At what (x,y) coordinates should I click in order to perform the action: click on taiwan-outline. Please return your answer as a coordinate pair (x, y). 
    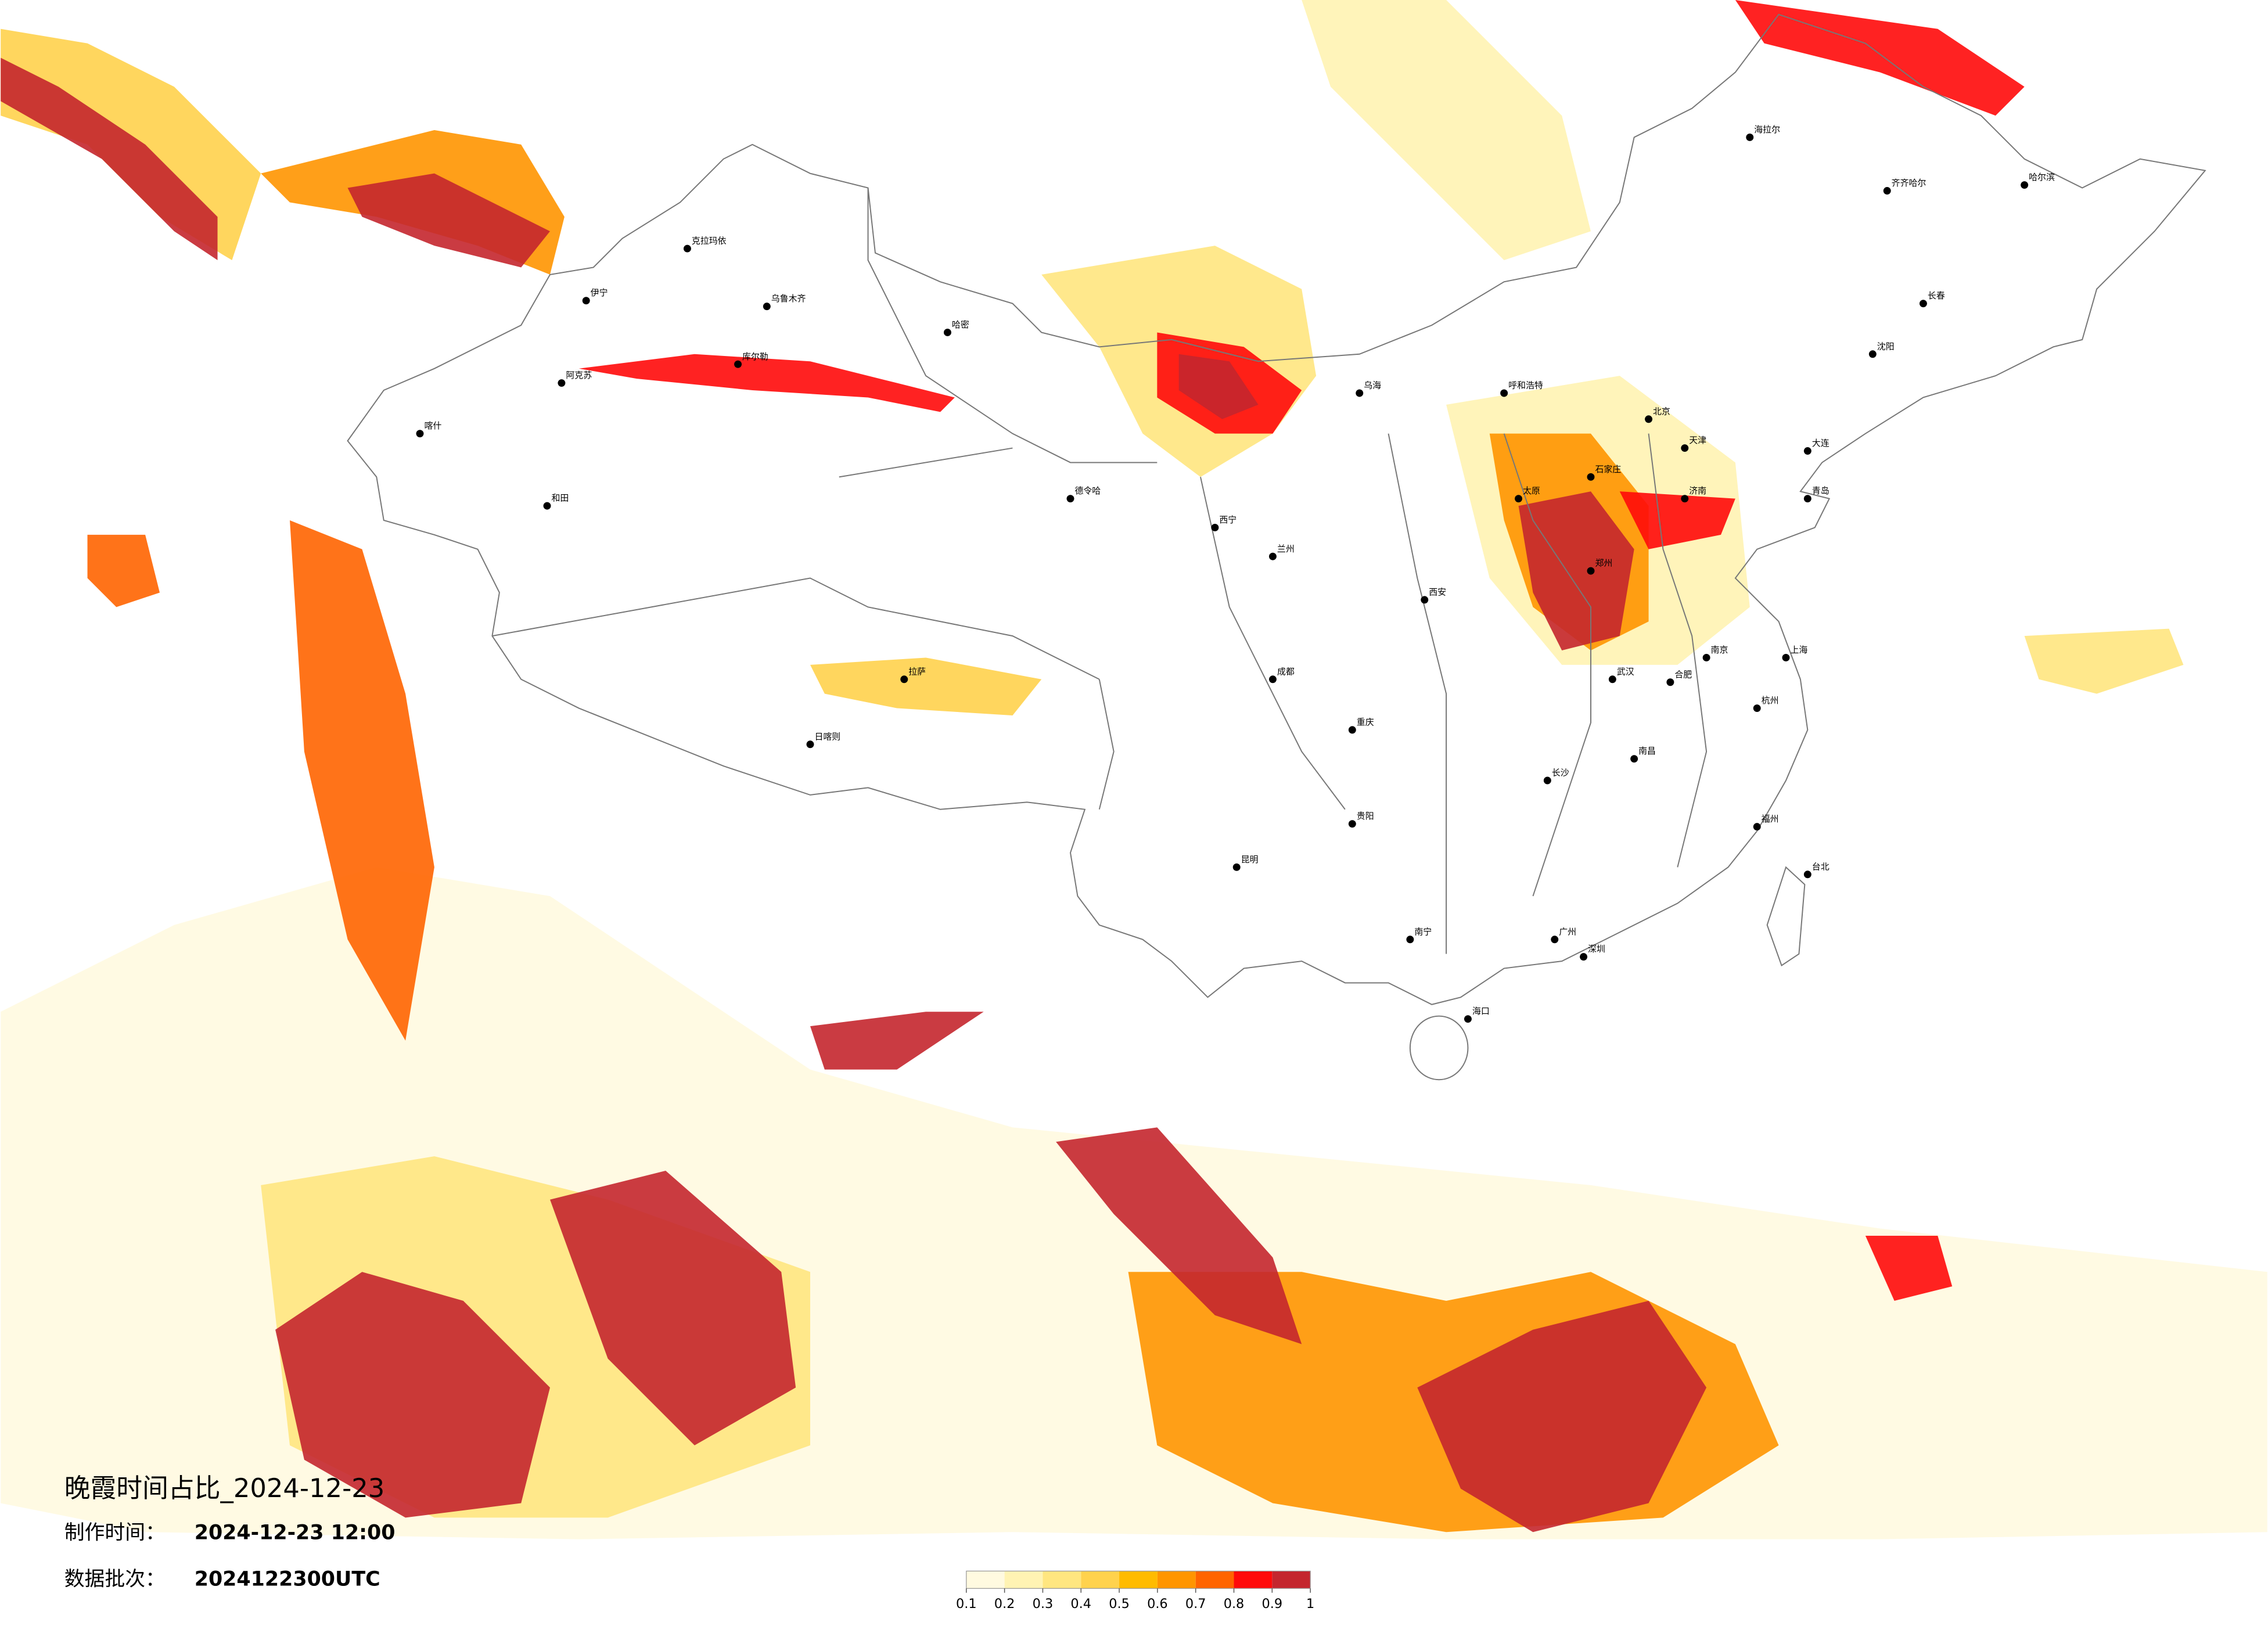
    Looking at the image, I should click on (1786, 917).